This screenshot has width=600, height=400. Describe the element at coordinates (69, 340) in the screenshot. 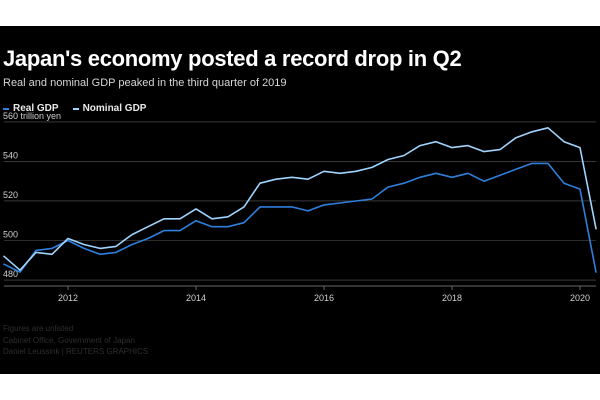

I see `source-line-2: Cabinet Office, Government of Japan` at that location.